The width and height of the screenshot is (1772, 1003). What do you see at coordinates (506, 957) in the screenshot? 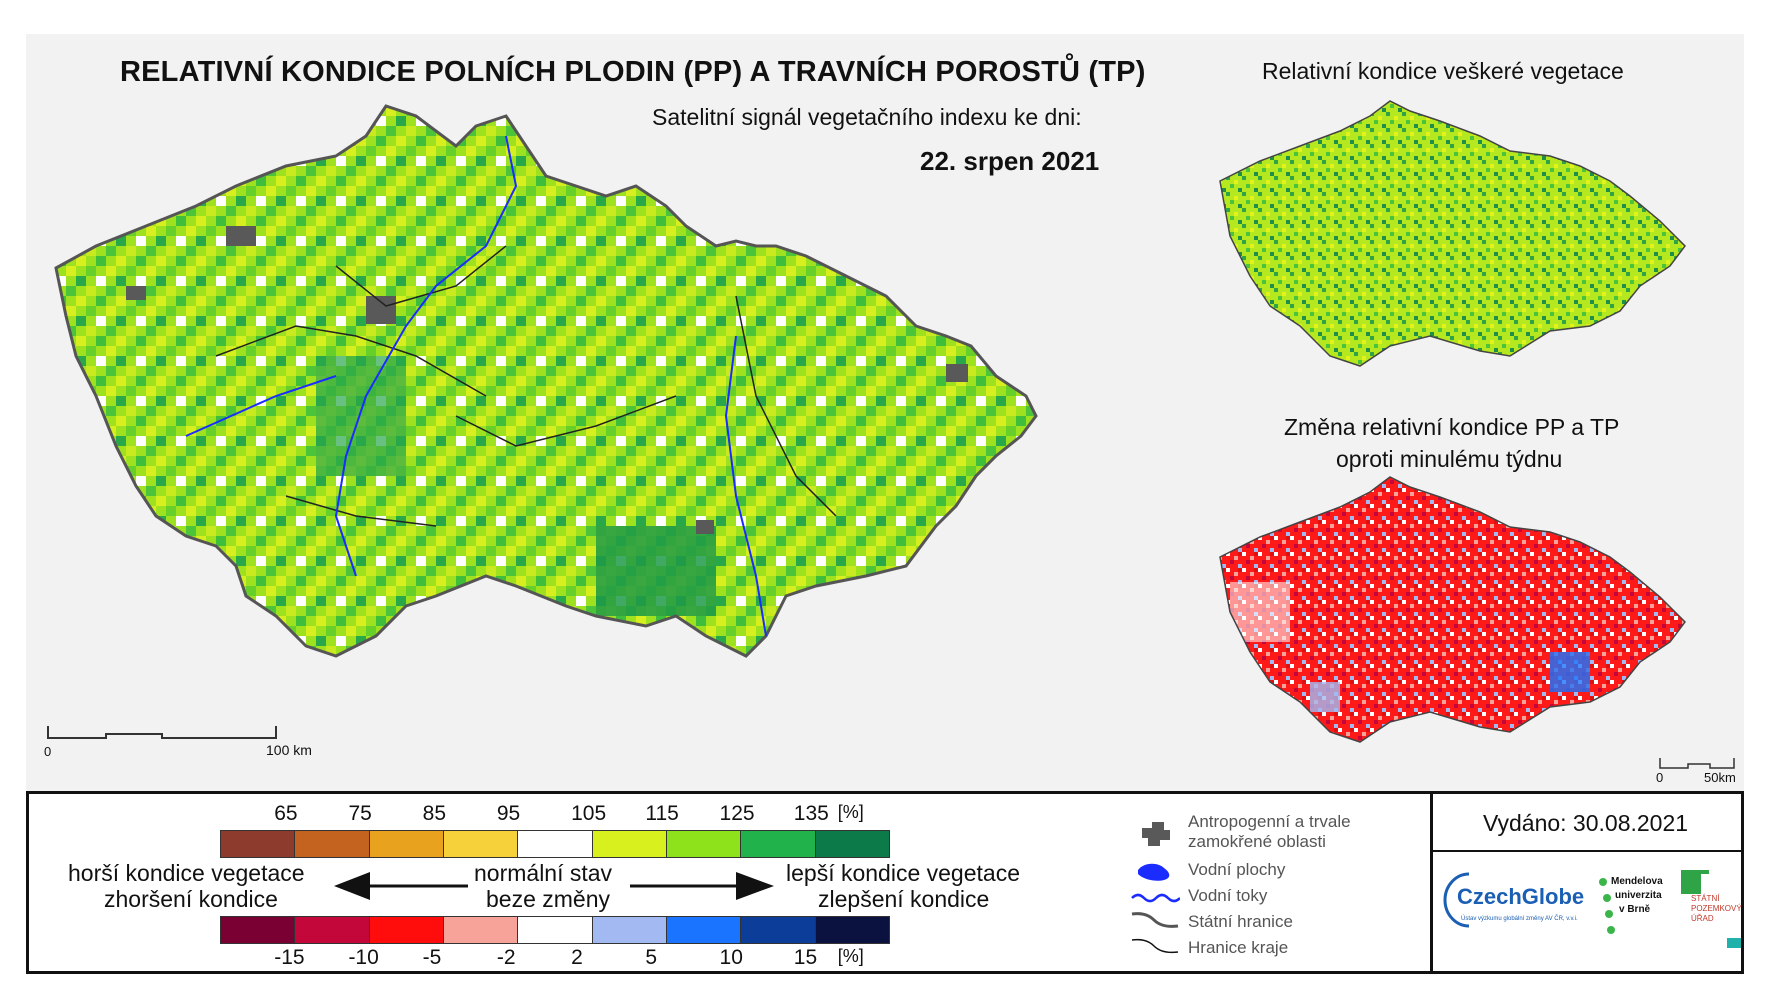
I see `change-scale-tick-label: -2` at bounding box center [506, 957].